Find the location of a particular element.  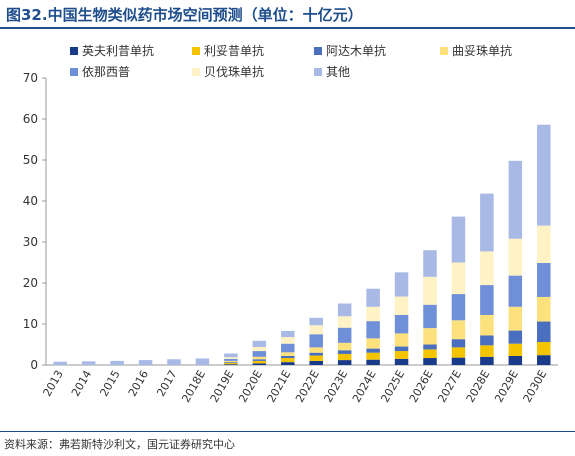

y-tick-label: 20 is located at coordinates (30, 283).